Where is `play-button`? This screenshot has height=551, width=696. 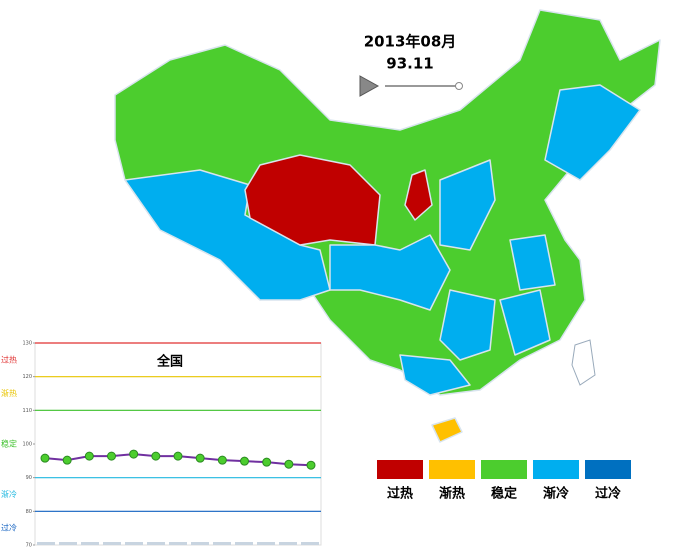
play-button is located at coordinates (369, 86).